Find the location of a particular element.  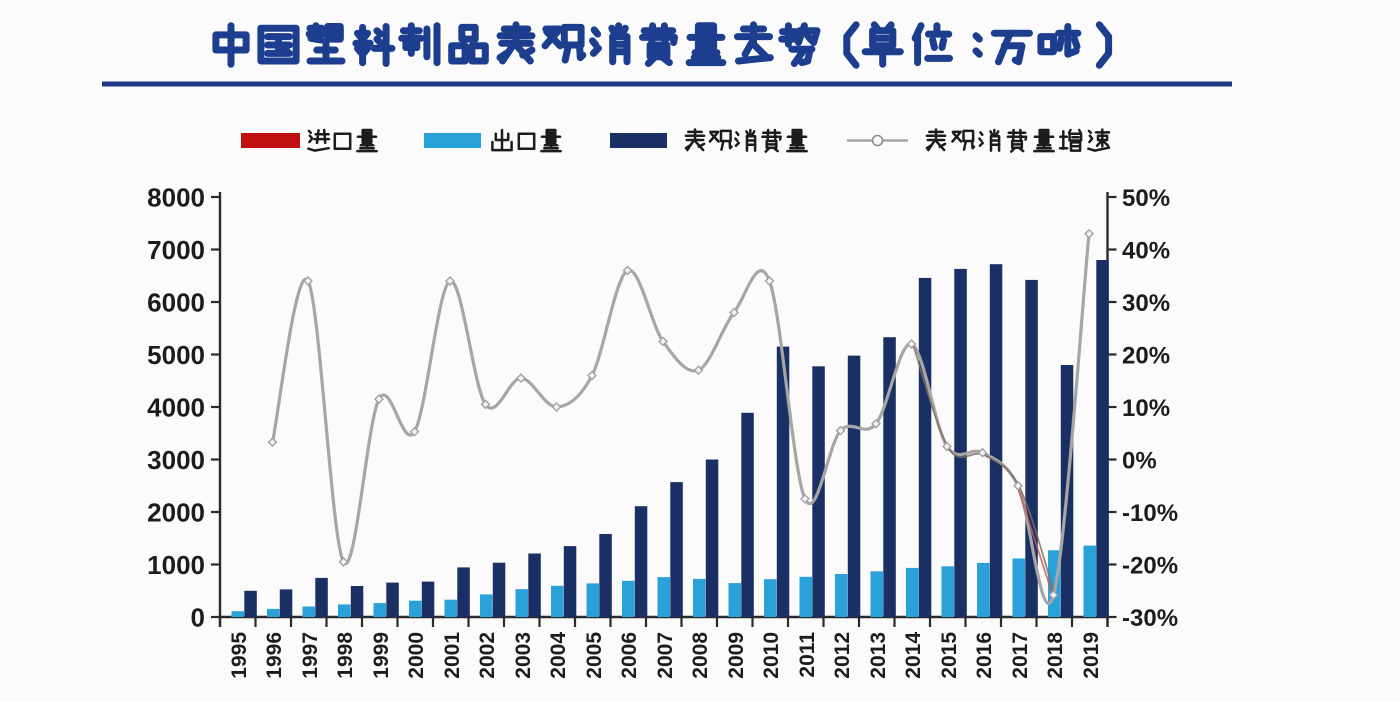

svg-text: 2007 is located at coordinates (665, 655).